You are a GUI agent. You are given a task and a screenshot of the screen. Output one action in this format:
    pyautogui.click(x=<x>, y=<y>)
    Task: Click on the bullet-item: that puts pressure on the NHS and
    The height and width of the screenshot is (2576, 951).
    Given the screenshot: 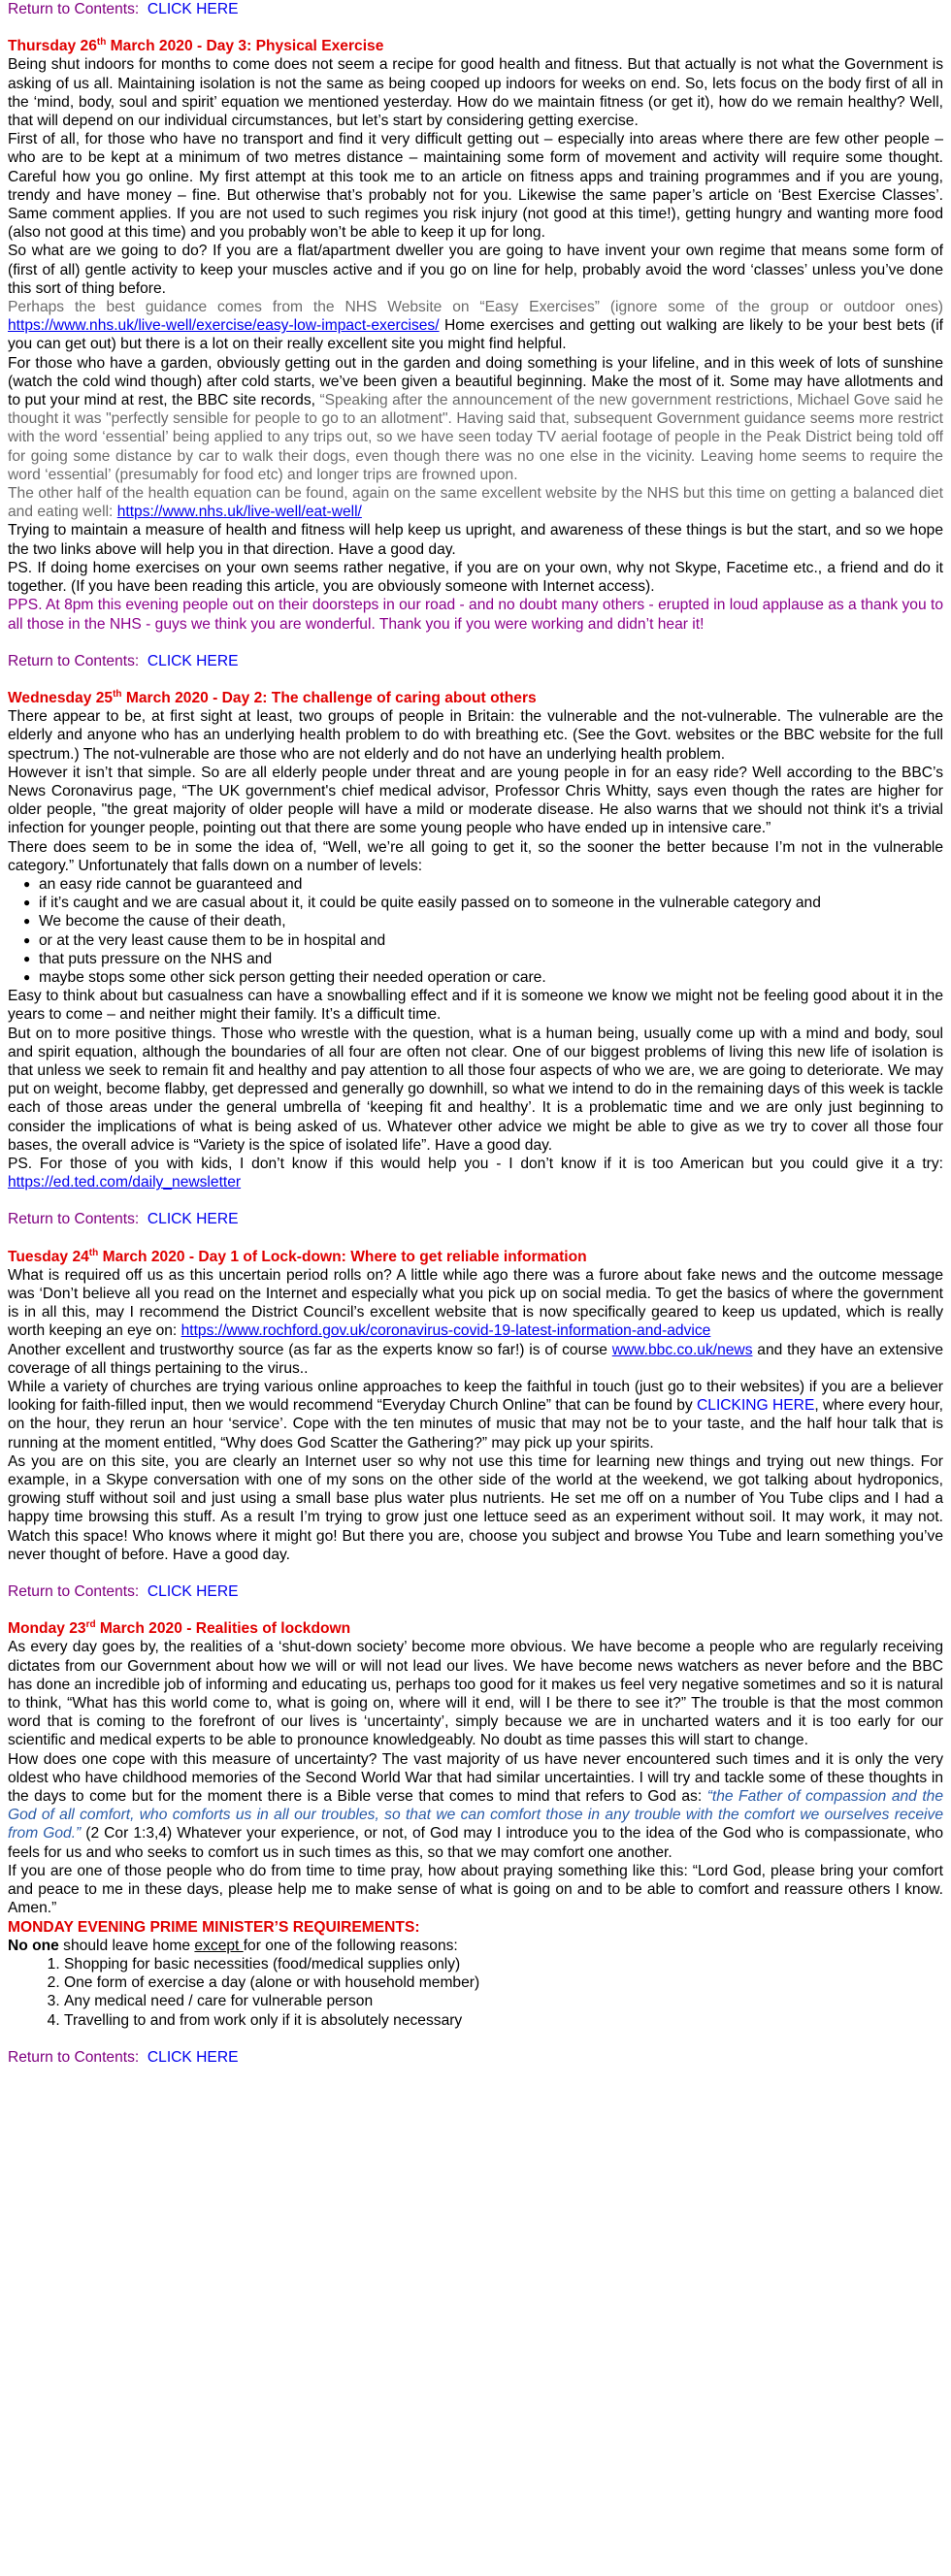 What is the action you would take?
    pyautogui.click(x=475, y=959)
    